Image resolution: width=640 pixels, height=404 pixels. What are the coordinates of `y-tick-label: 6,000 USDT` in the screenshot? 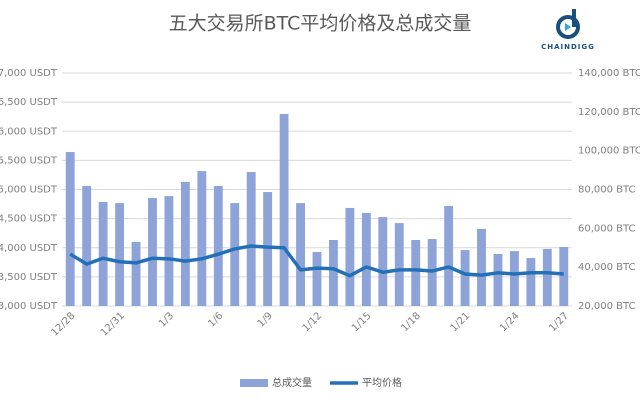 It's located at (29, 131).